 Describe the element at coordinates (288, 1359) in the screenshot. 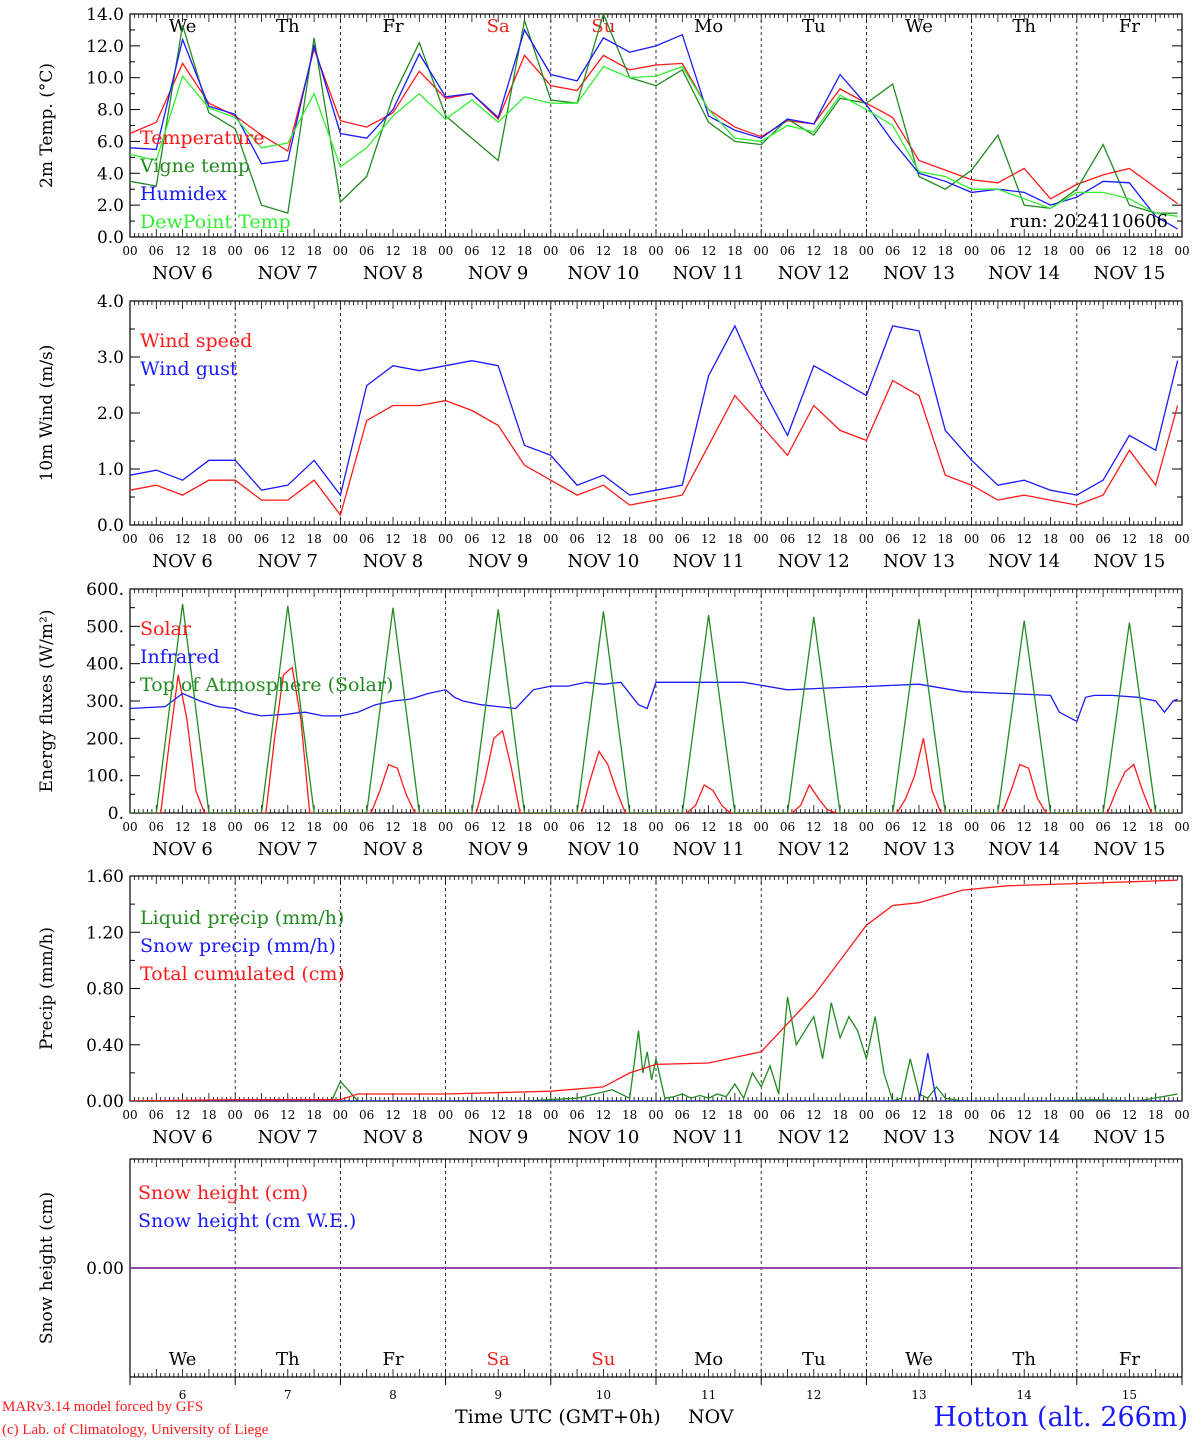

I see `weekday-label: Th` at that location.